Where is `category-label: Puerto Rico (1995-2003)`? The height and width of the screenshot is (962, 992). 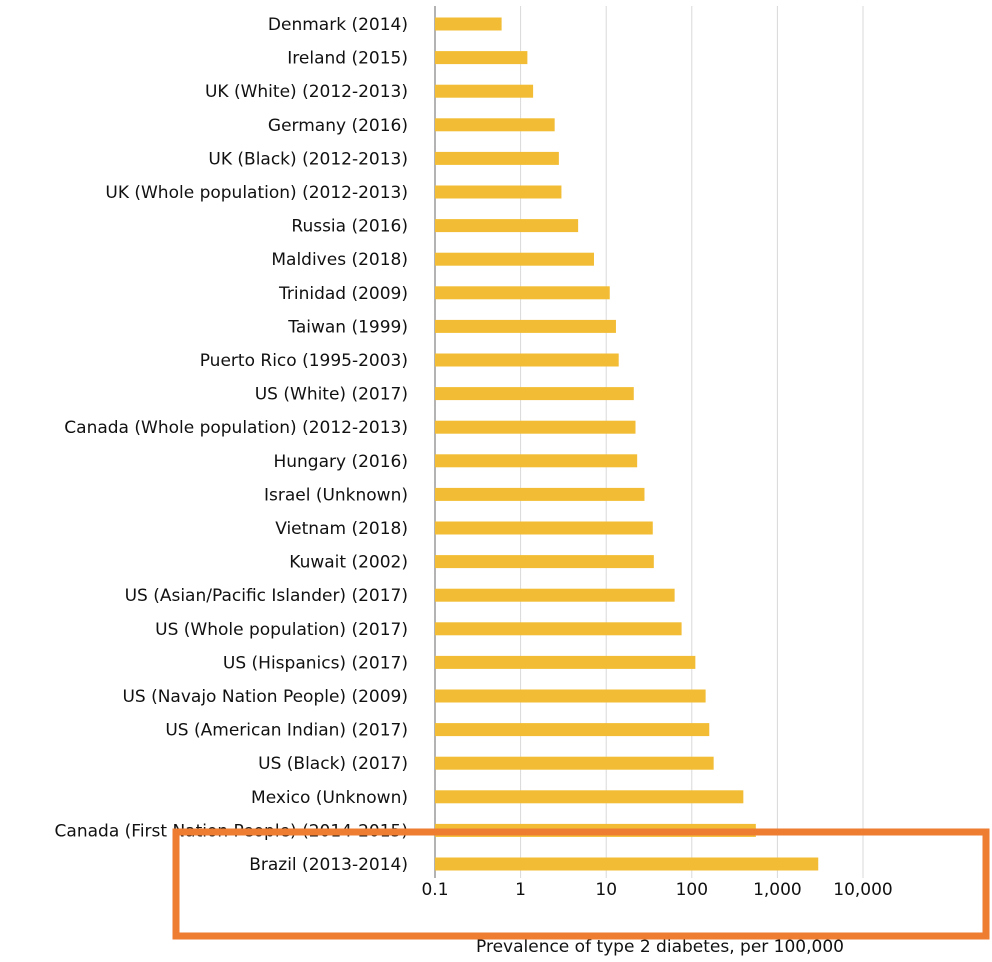
category-label: Puerto Rico (1995-2003) is located at coordinates (304, 361).